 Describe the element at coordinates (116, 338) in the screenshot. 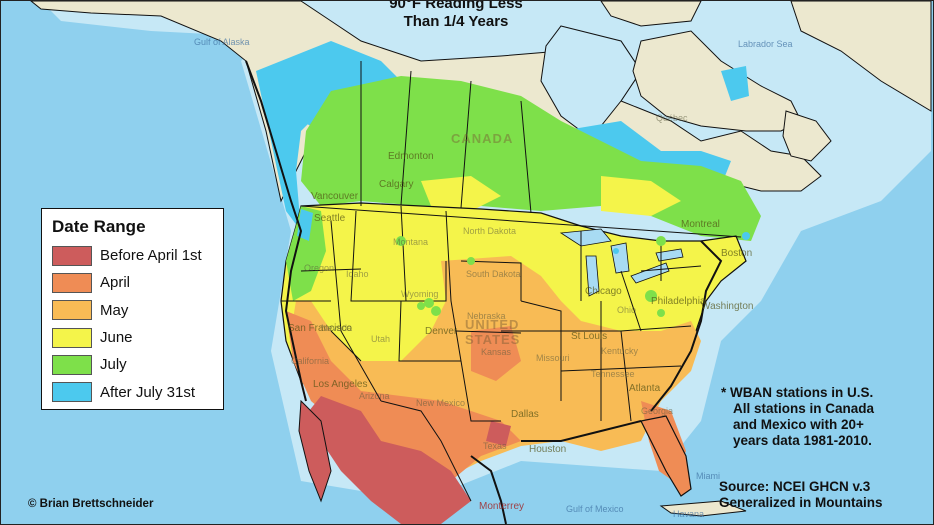

I see `legend-label: June` at that location.